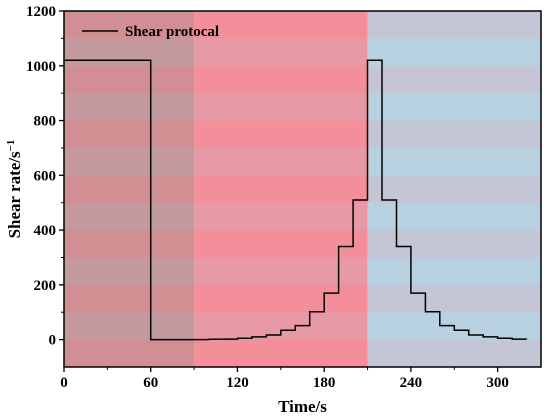 Image resolution: width=550 pixels, height=420 pixels. What do you see at coordinates (41, 12) in the screenshot?
I see `y-tick-label: 1200` at bounding box center [41, 12].